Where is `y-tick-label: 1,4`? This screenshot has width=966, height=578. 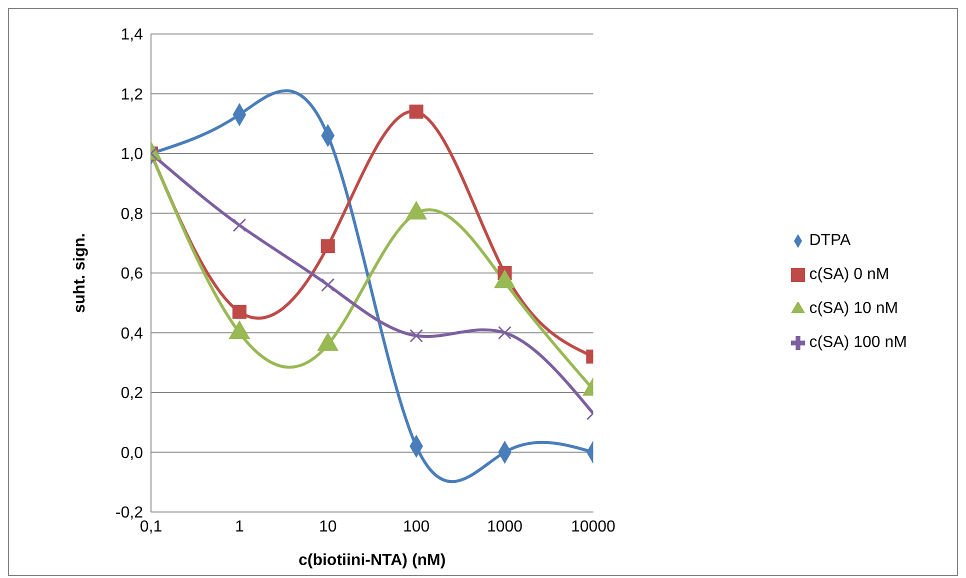
y-tick-label: 1,4 is located at coordinates (132, 35).